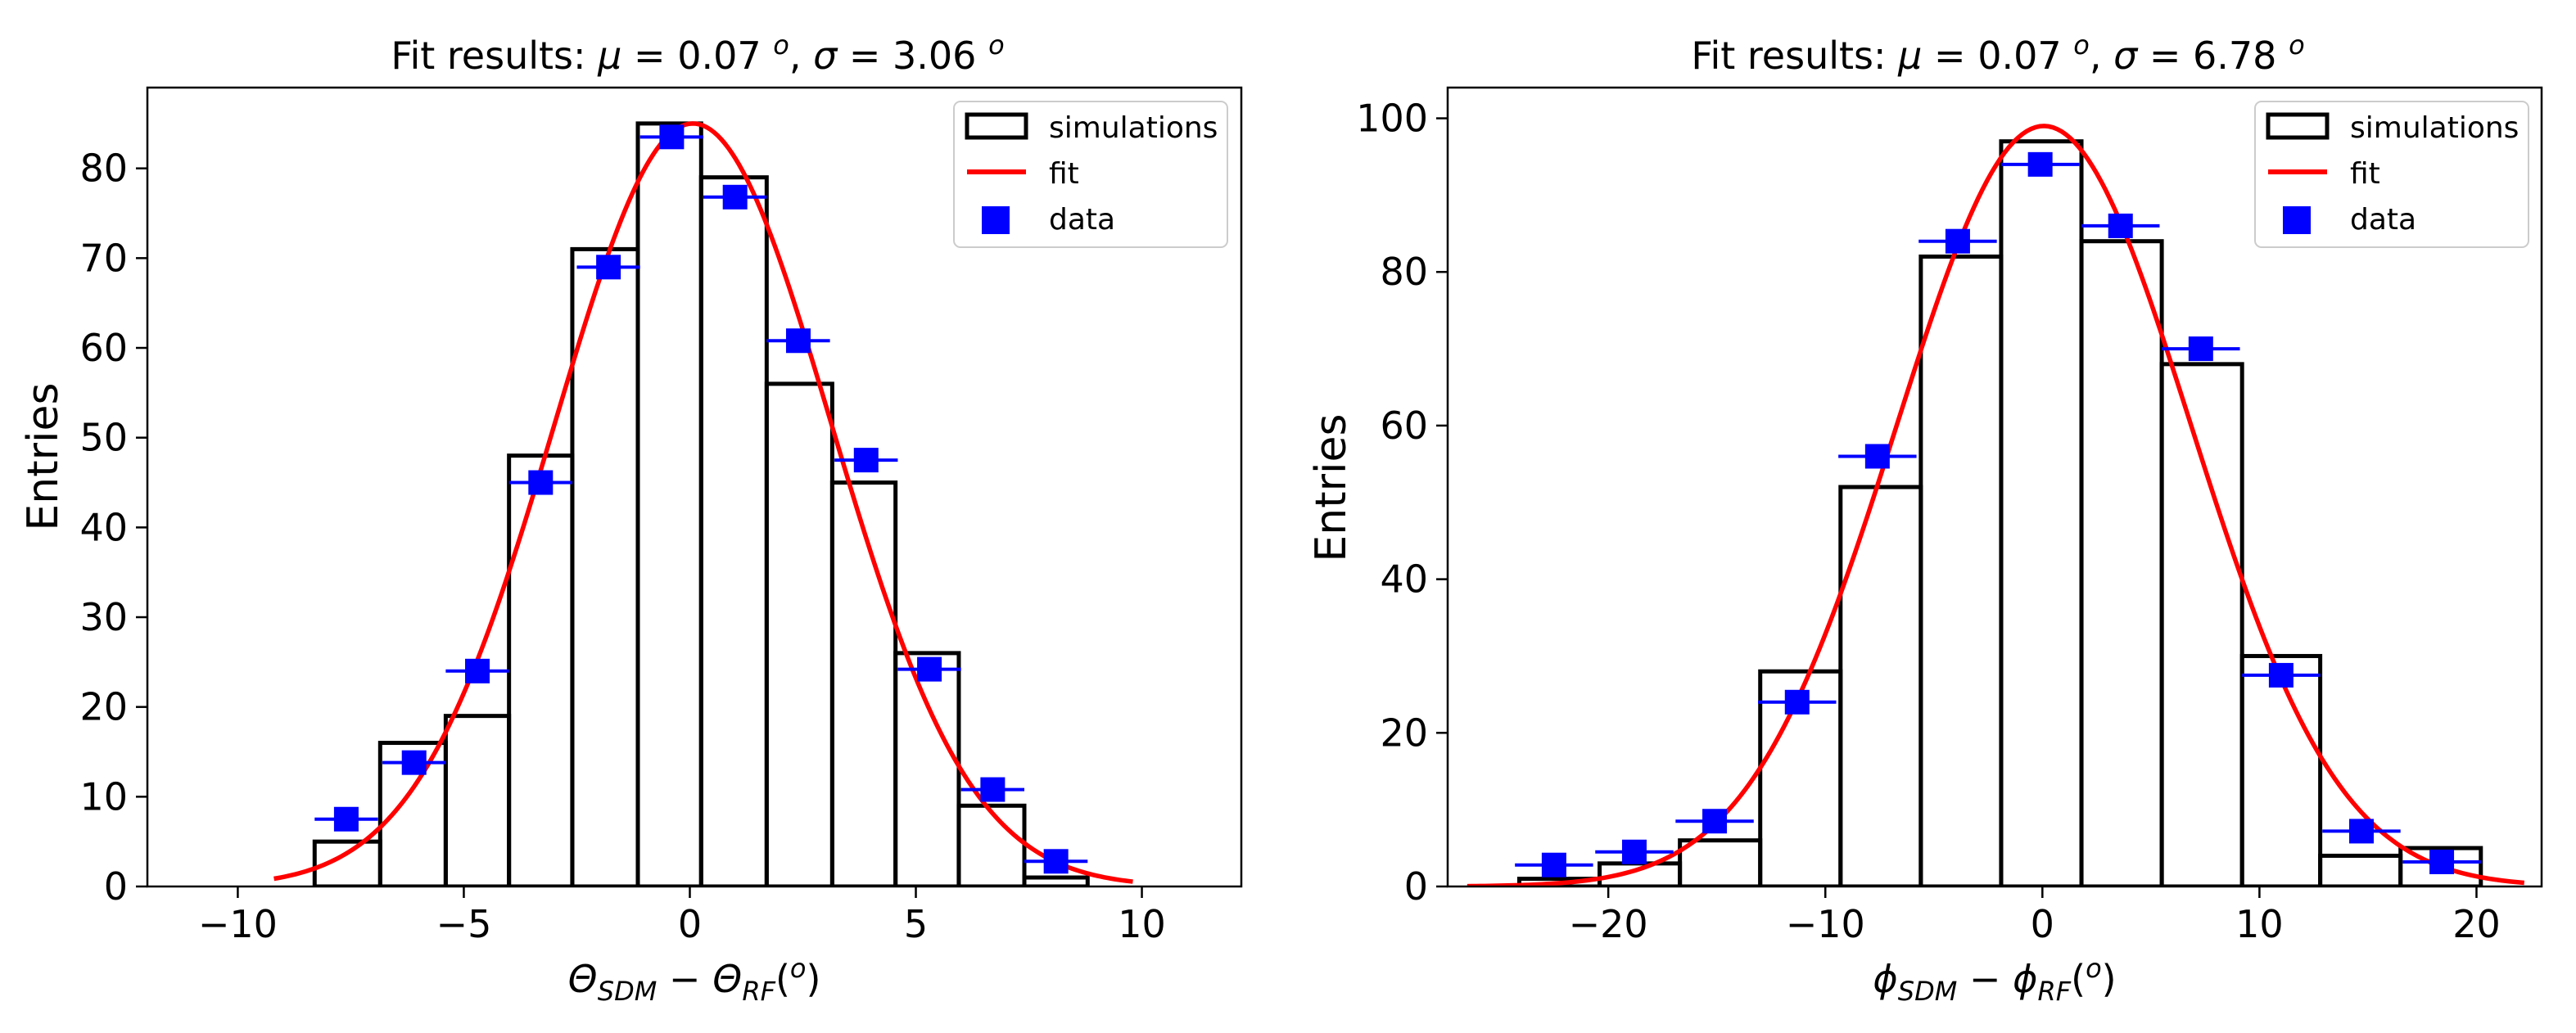 The height and width of the screenshot is (1033, 2576). Describe the element at coordinates (1404, 733) in the screenshot. I see `phi-y-tick-label: 20` at that location.